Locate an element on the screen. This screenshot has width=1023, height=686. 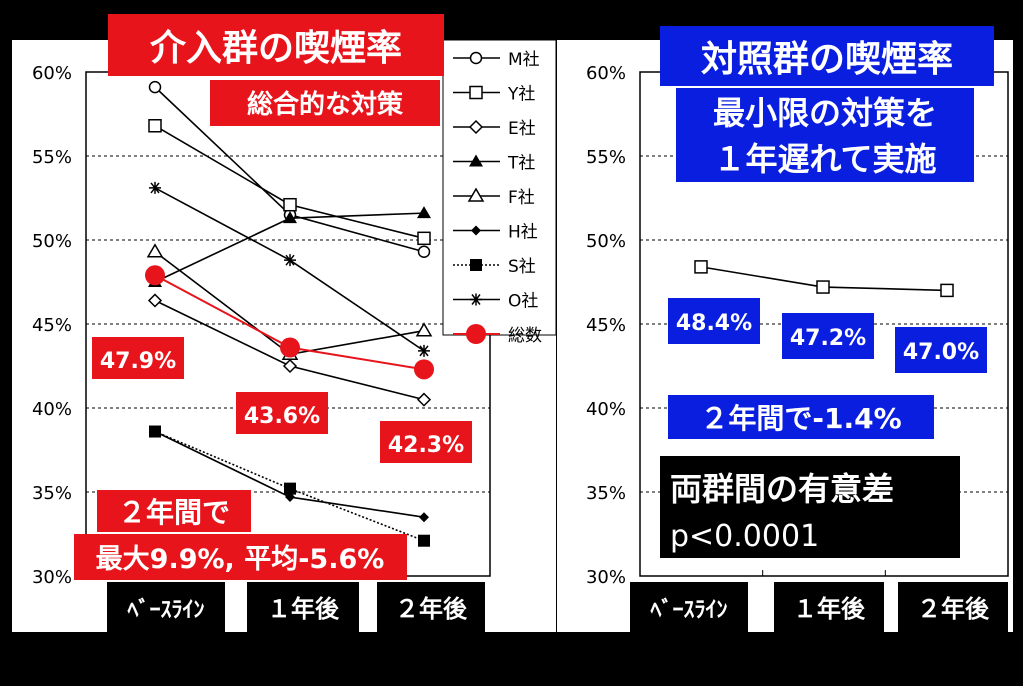
right-ann-year2-box is located at coordinates (941, 350).